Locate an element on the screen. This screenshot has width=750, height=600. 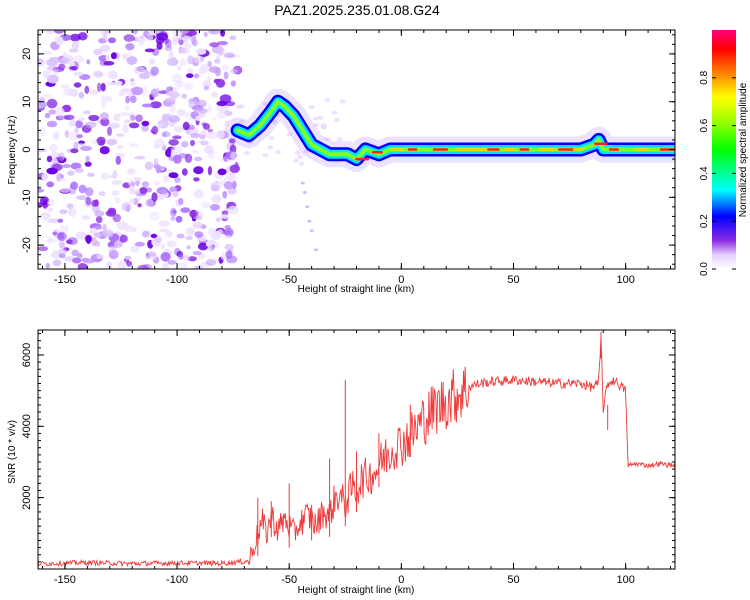
y-tick-label: 6000 is located at coordinates (27, 355).